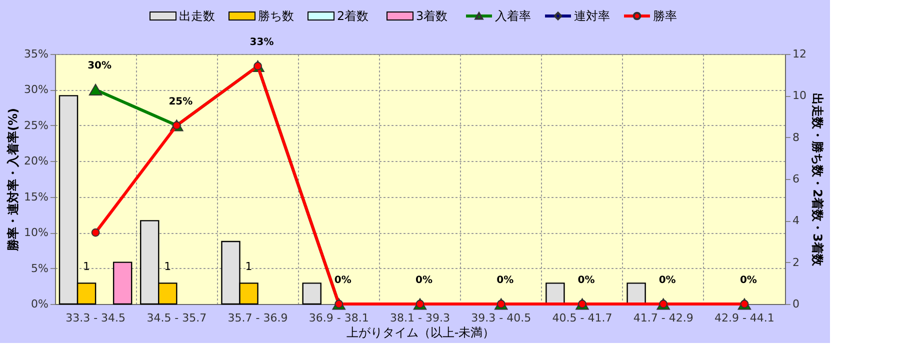 This screenshot has height=358, width=898. What do you see at coordinates (796, 137) in the screenshot?
I see `y2-tick-label: 8` at bounding box center [796, 137].